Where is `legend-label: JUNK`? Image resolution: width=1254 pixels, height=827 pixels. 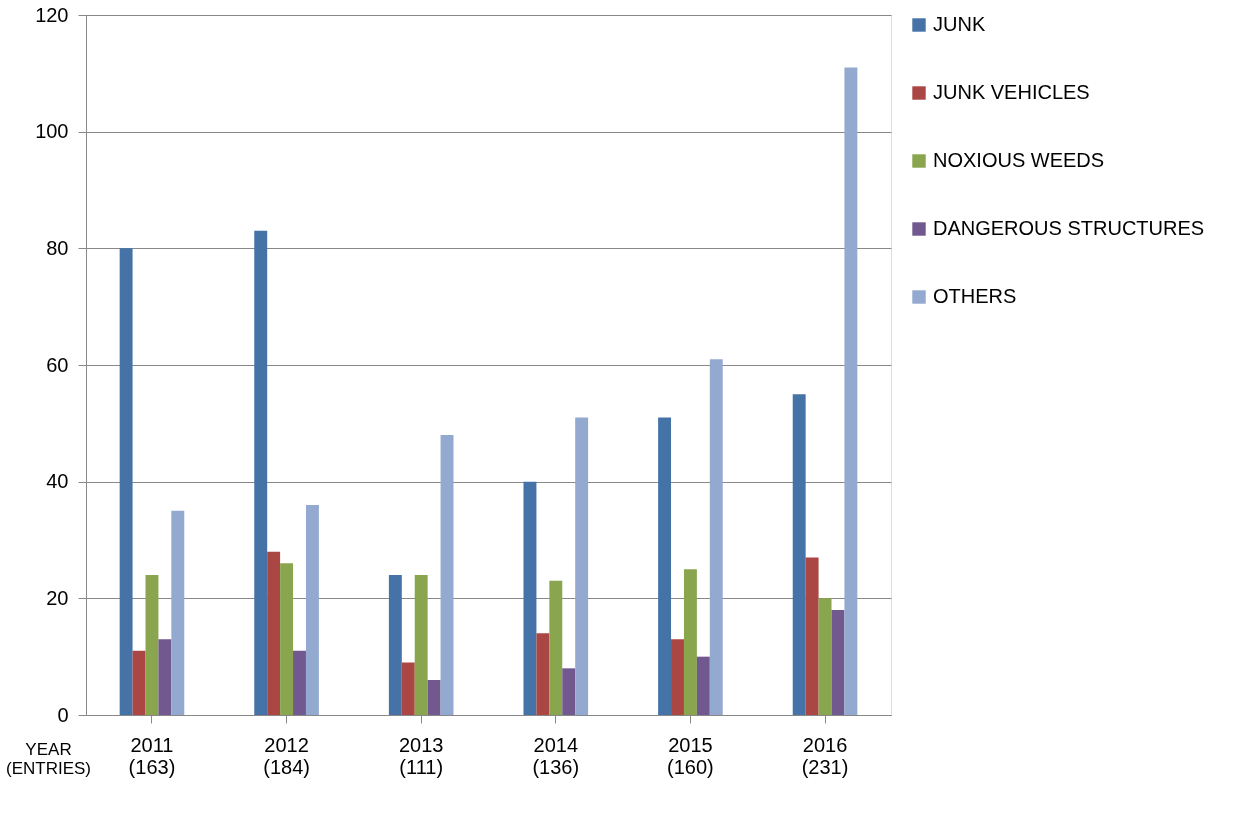 legend-label: JUNK is located at coordinates (959, 24).